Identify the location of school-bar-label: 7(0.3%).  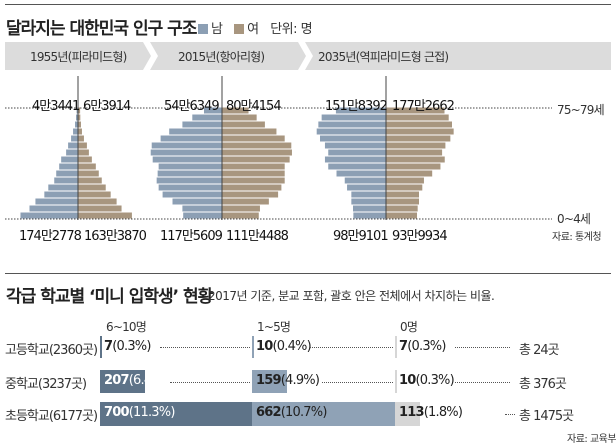
(422, 346).